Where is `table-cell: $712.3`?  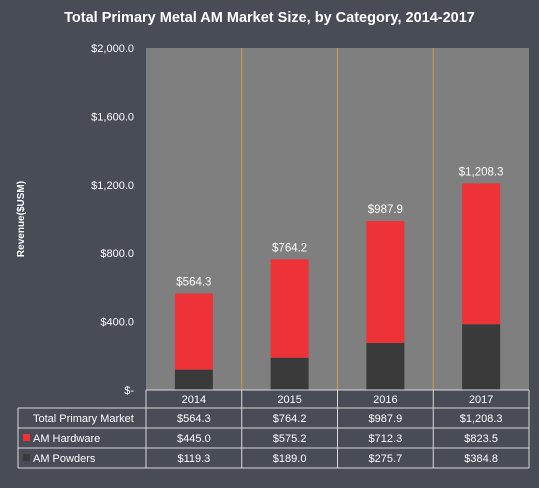 table-cell: $712.3 is located at coordinates (386, 439).